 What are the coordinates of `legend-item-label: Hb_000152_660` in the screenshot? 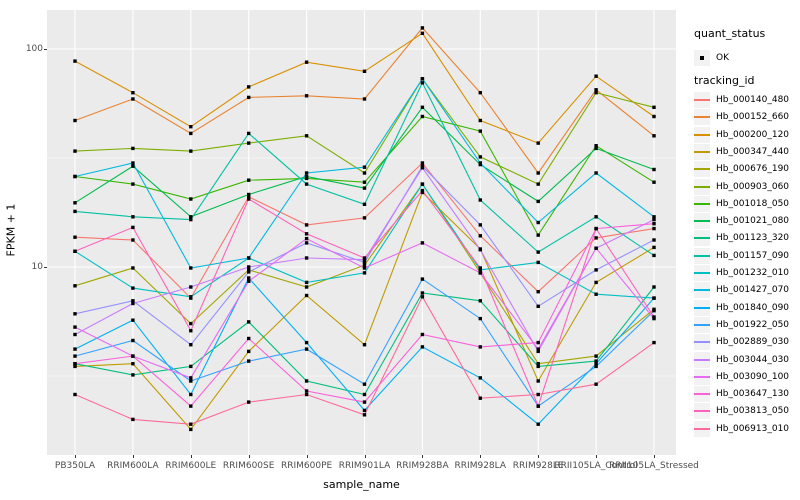 It's located at (753, 117).